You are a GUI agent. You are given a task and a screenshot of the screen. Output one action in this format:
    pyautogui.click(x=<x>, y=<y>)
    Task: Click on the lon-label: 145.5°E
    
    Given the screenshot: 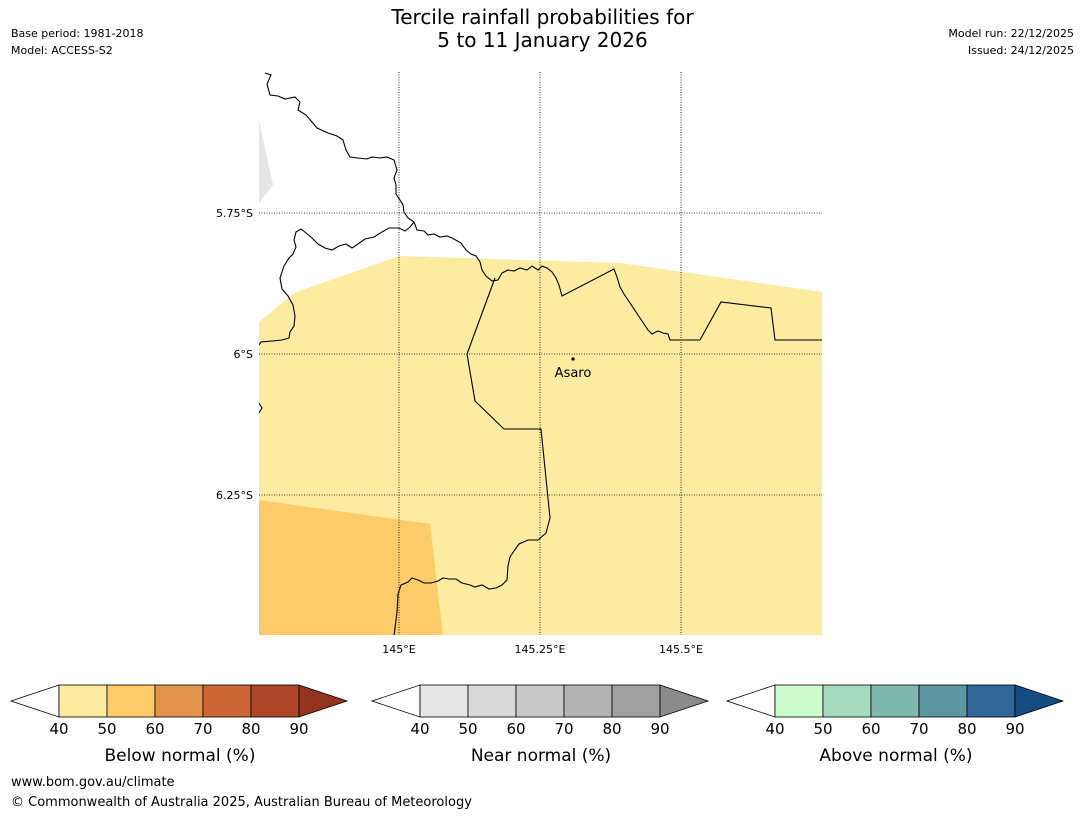 What is the action you would take?
    pyautogui.click(x=681, y=649)
    